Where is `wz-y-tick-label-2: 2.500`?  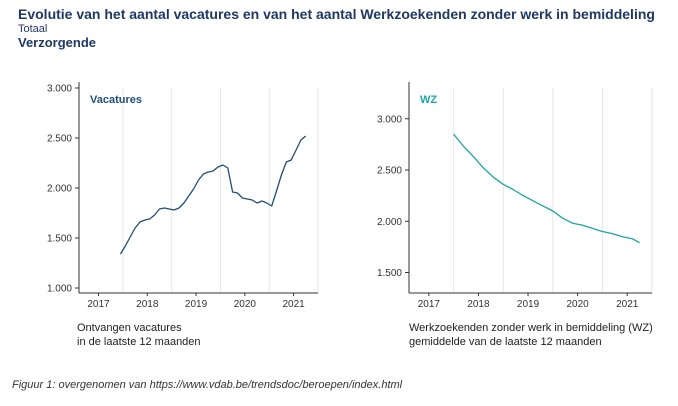 wz-y-tick-label-2: 2.500 is located at coordinates (389, 171).